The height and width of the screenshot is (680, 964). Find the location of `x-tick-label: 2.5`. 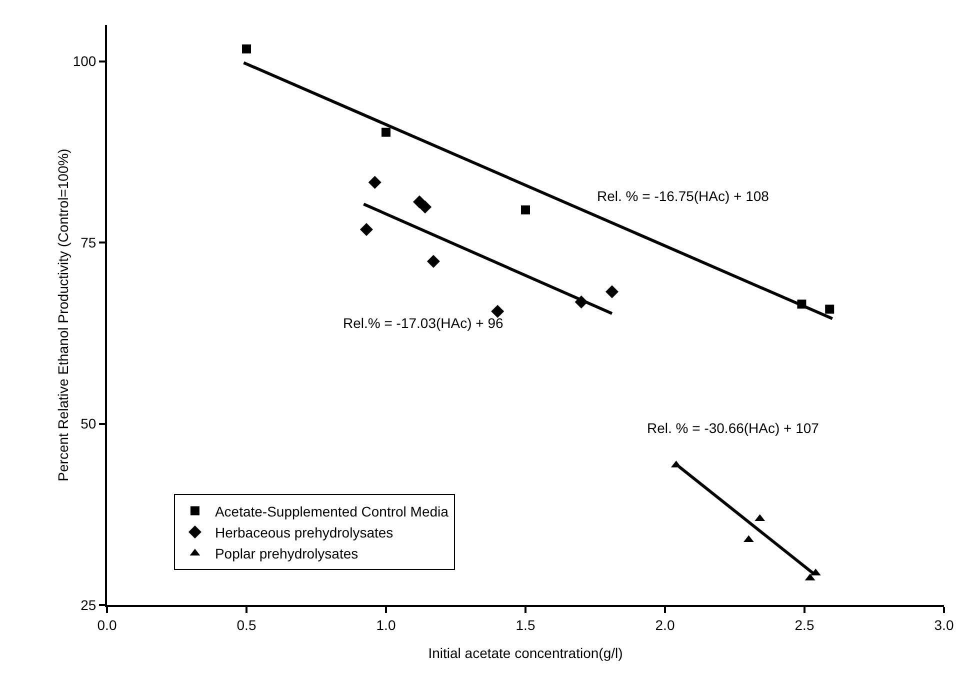

x-tick-label: 2.5 is located at coordinates (804, 624).